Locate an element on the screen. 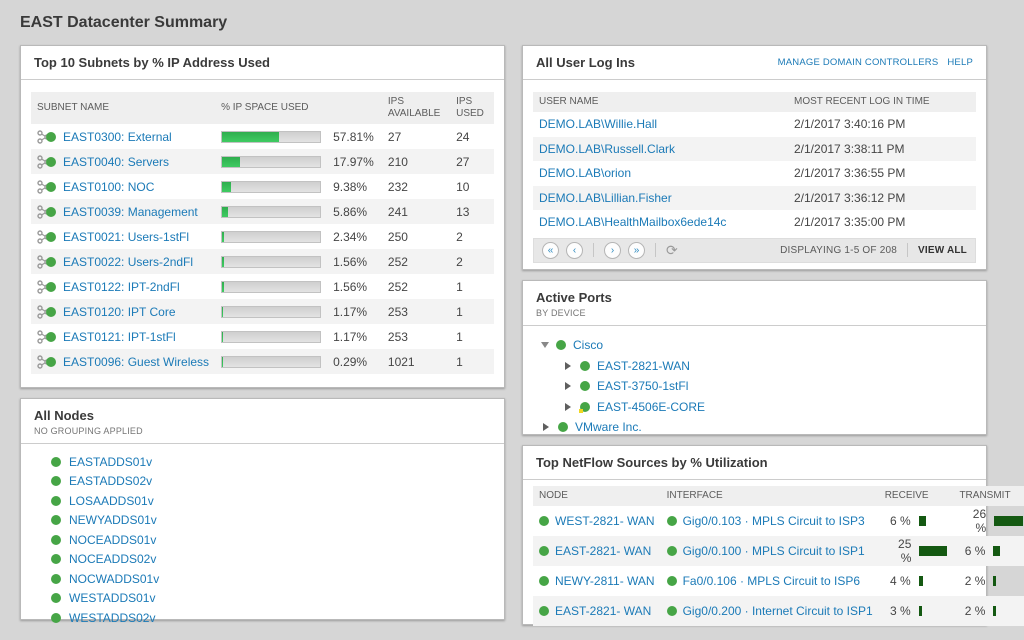 The height and width of the screenshot is (640, 1024). user-link: DEMO.LAB\Lillian.Fisher is located at coordinates (605, 197).